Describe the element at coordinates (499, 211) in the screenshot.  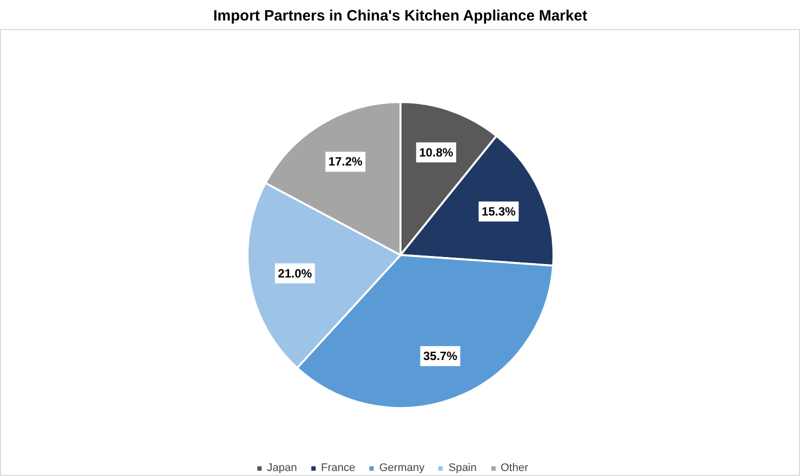
I see `data-label: 15.3%` at that location.